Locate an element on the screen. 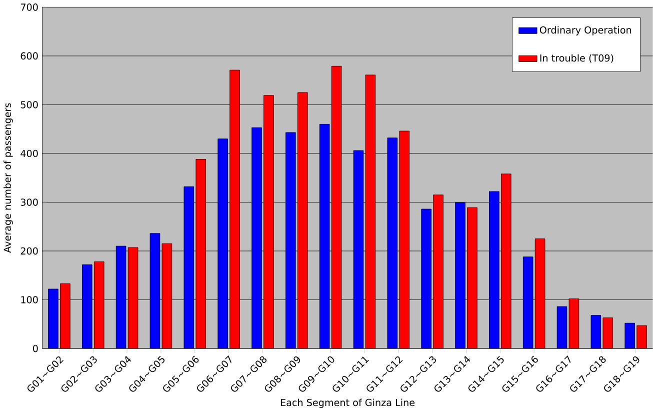 This screenshot has width=653, height=412. y-tick-label: 700 is located at coordinates (29, 8).